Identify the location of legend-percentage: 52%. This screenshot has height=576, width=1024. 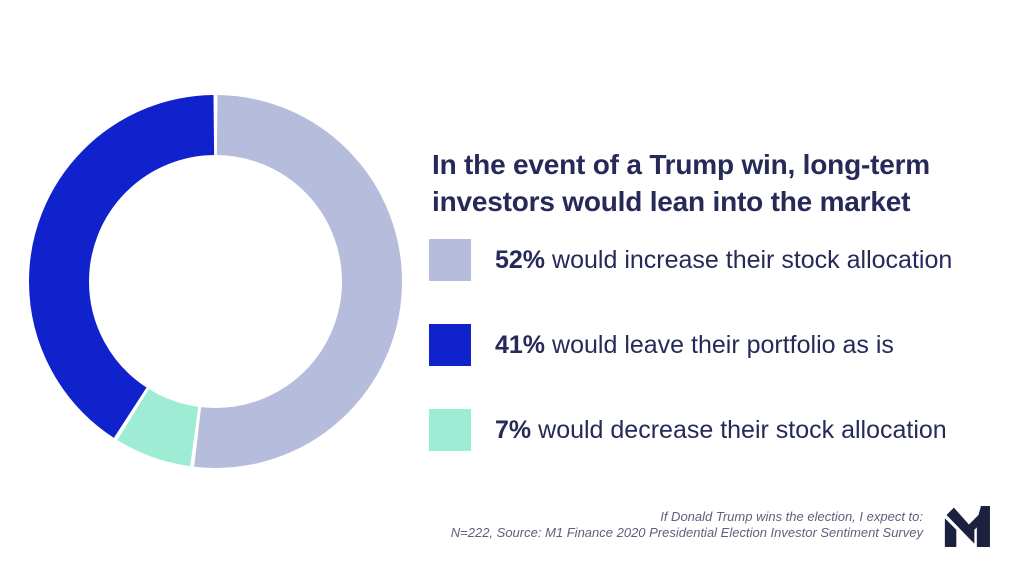
(520, 259).